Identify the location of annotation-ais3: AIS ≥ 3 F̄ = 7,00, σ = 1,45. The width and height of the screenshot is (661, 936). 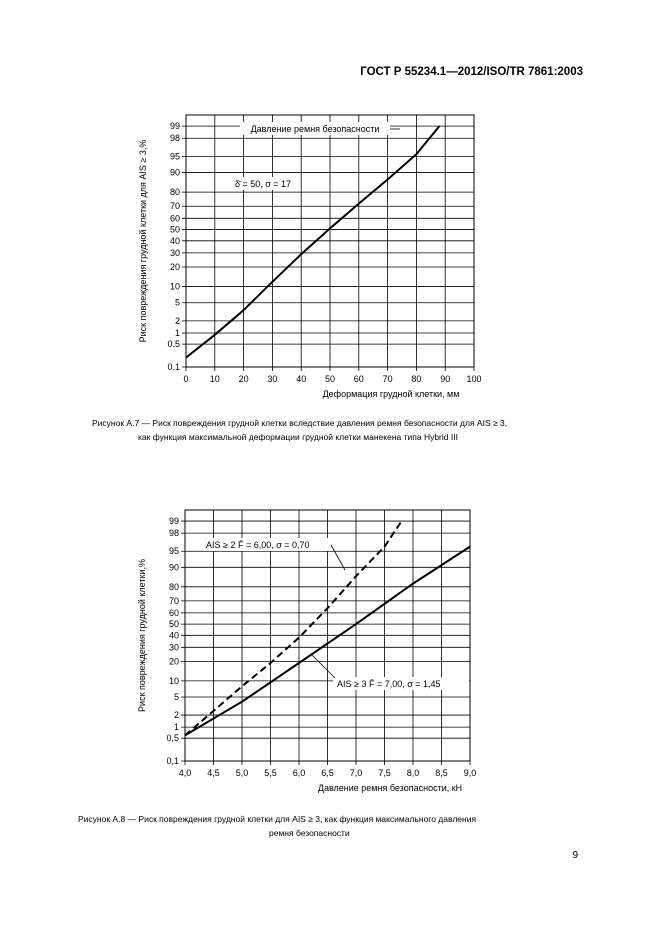
(389, 684).